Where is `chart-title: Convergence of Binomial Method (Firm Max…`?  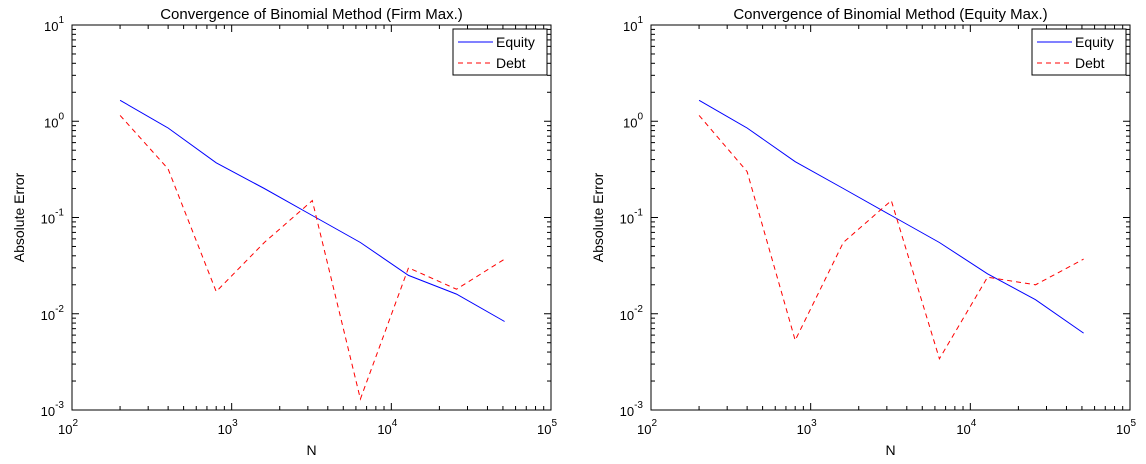 chart-title: Convergence of Binomial Method (Firm Max… is located at coordinates (311, 14).